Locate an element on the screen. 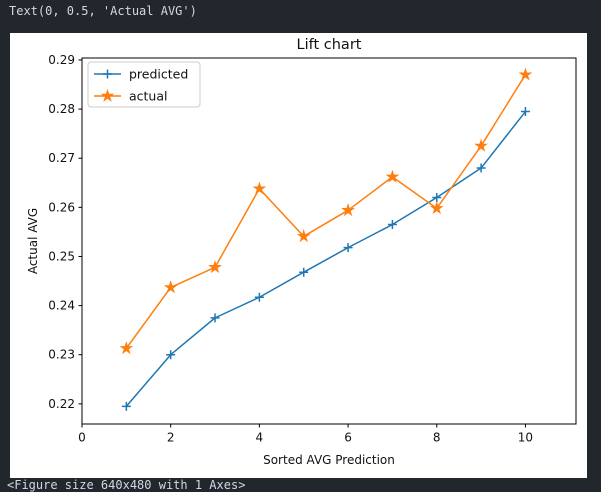 This screenshot has height=492, width=601. legend-label-actual: actual is located at coordinates (148, 96).